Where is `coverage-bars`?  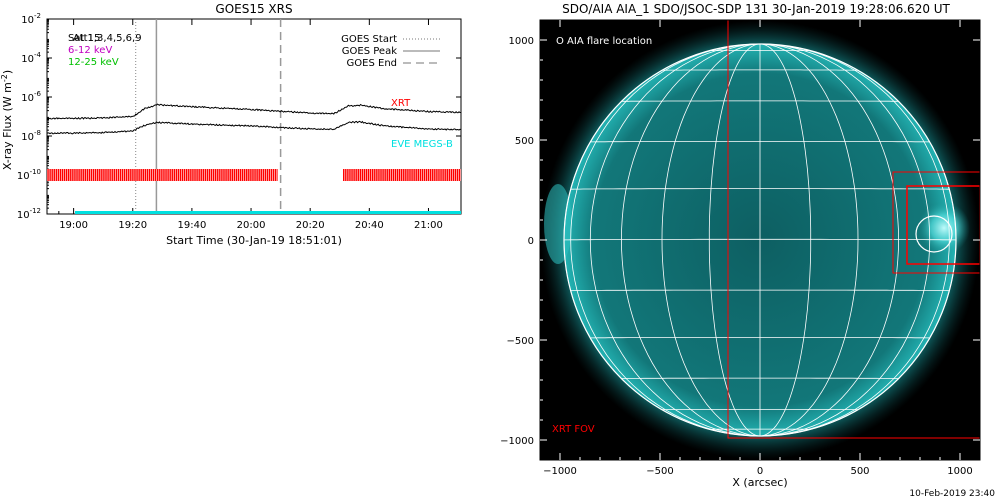
coverage-bars is located at coordinates (254, 191).